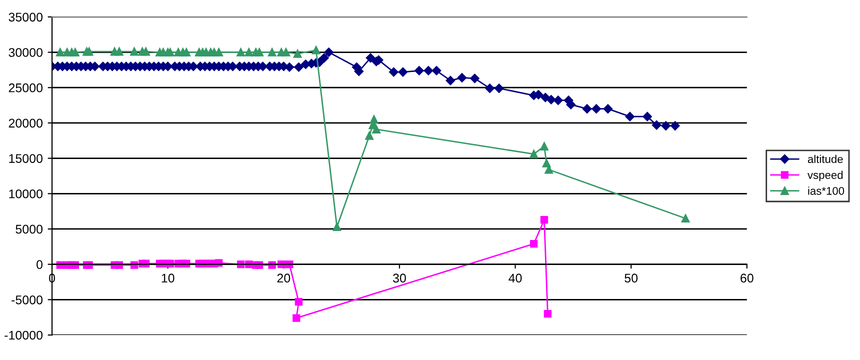 This screenshot has height=360, width=860. I want to click on y-tick-label: 20000, so click(25, 123).